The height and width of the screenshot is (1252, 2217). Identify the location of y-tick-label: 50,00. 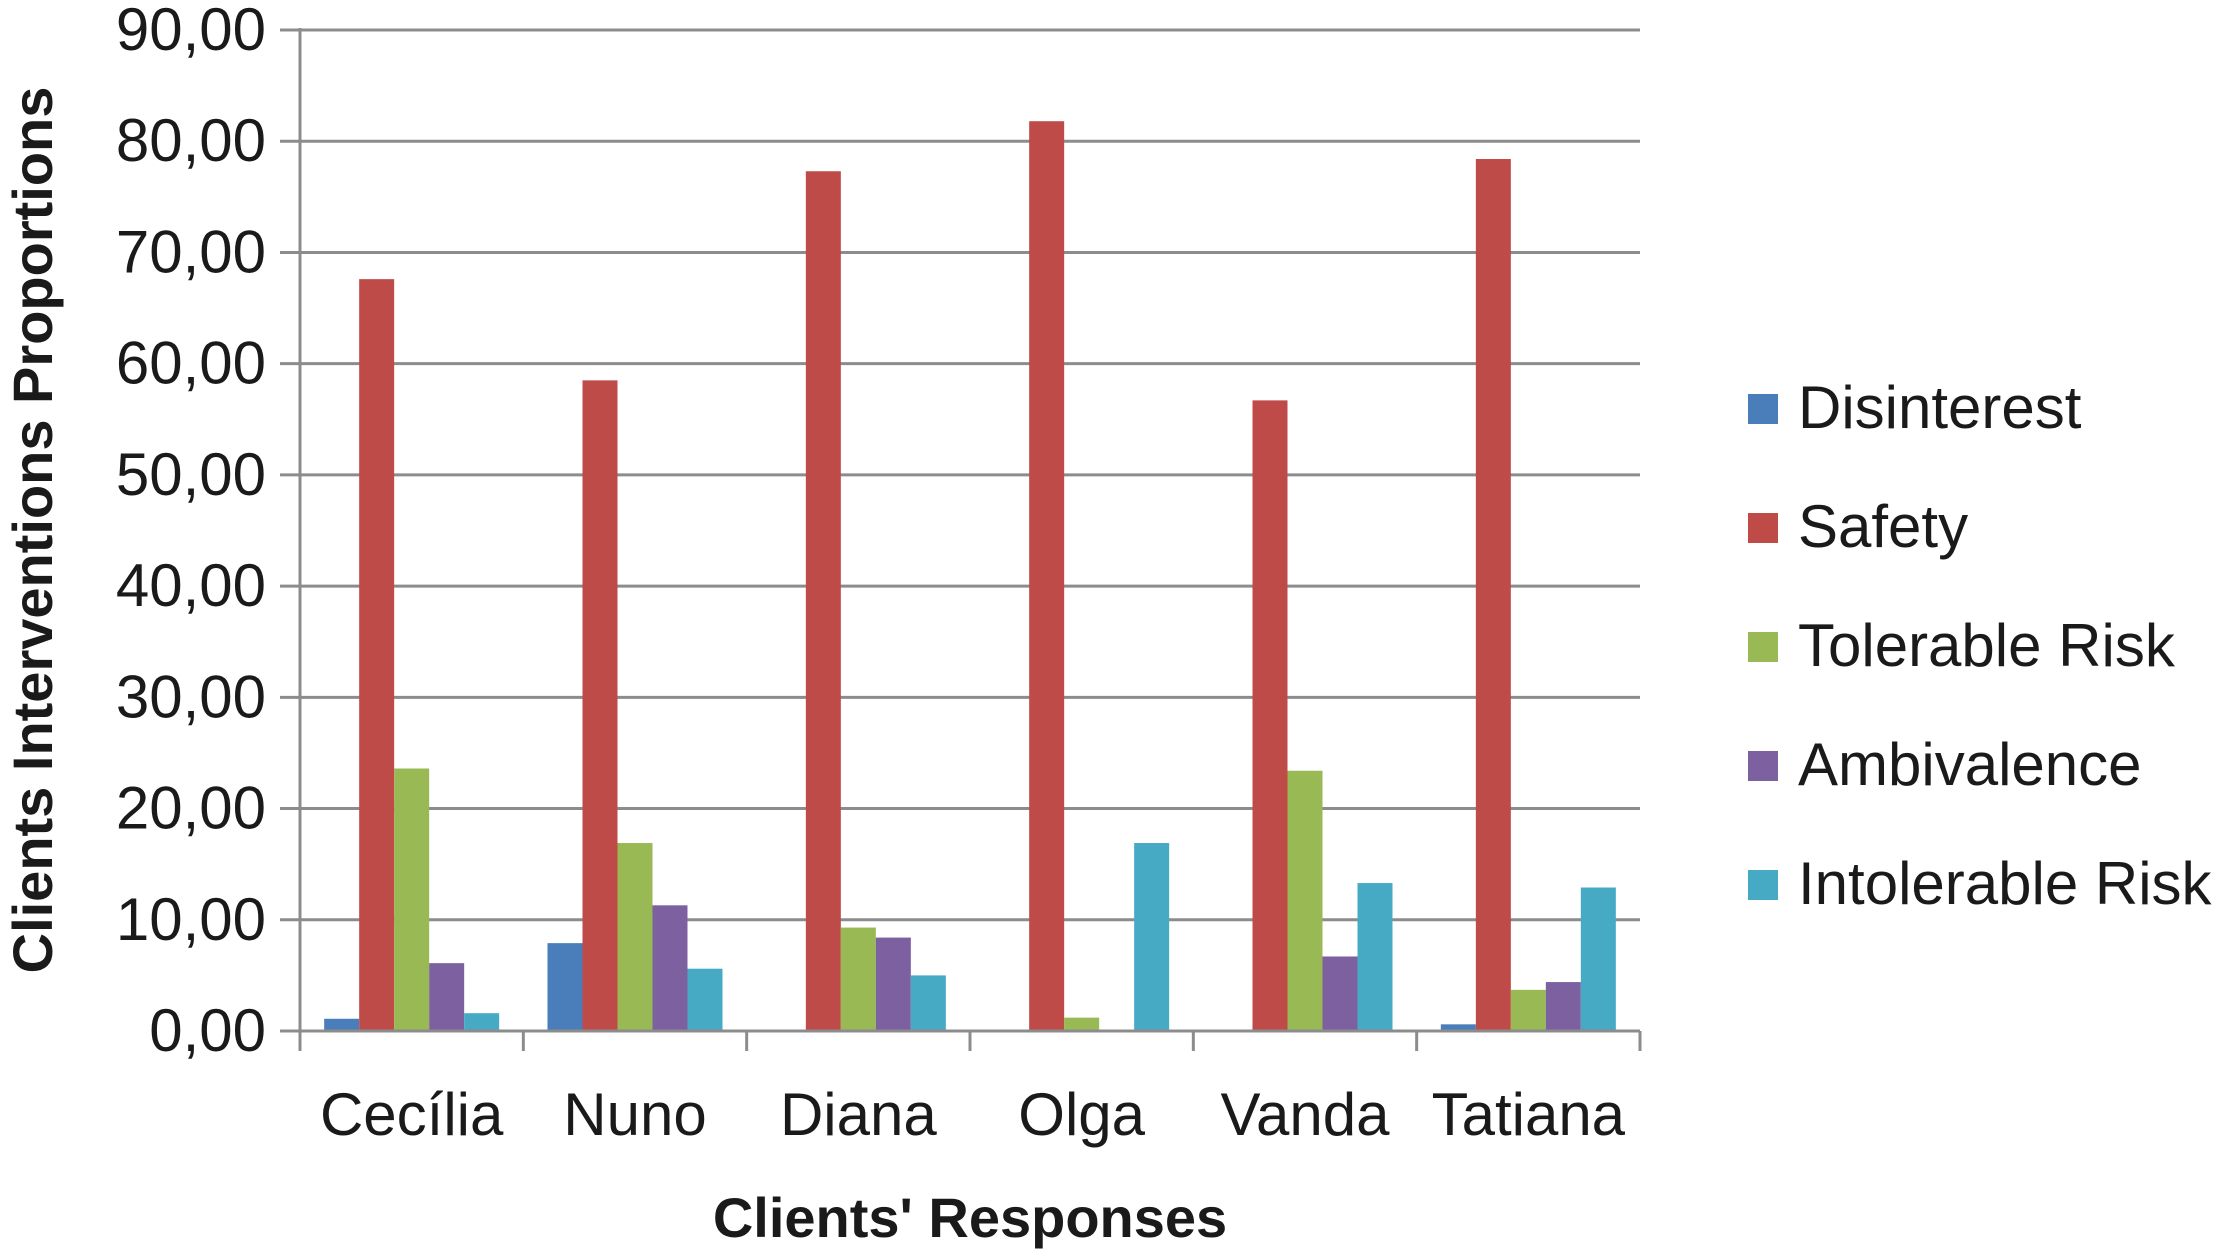
(191, 474).